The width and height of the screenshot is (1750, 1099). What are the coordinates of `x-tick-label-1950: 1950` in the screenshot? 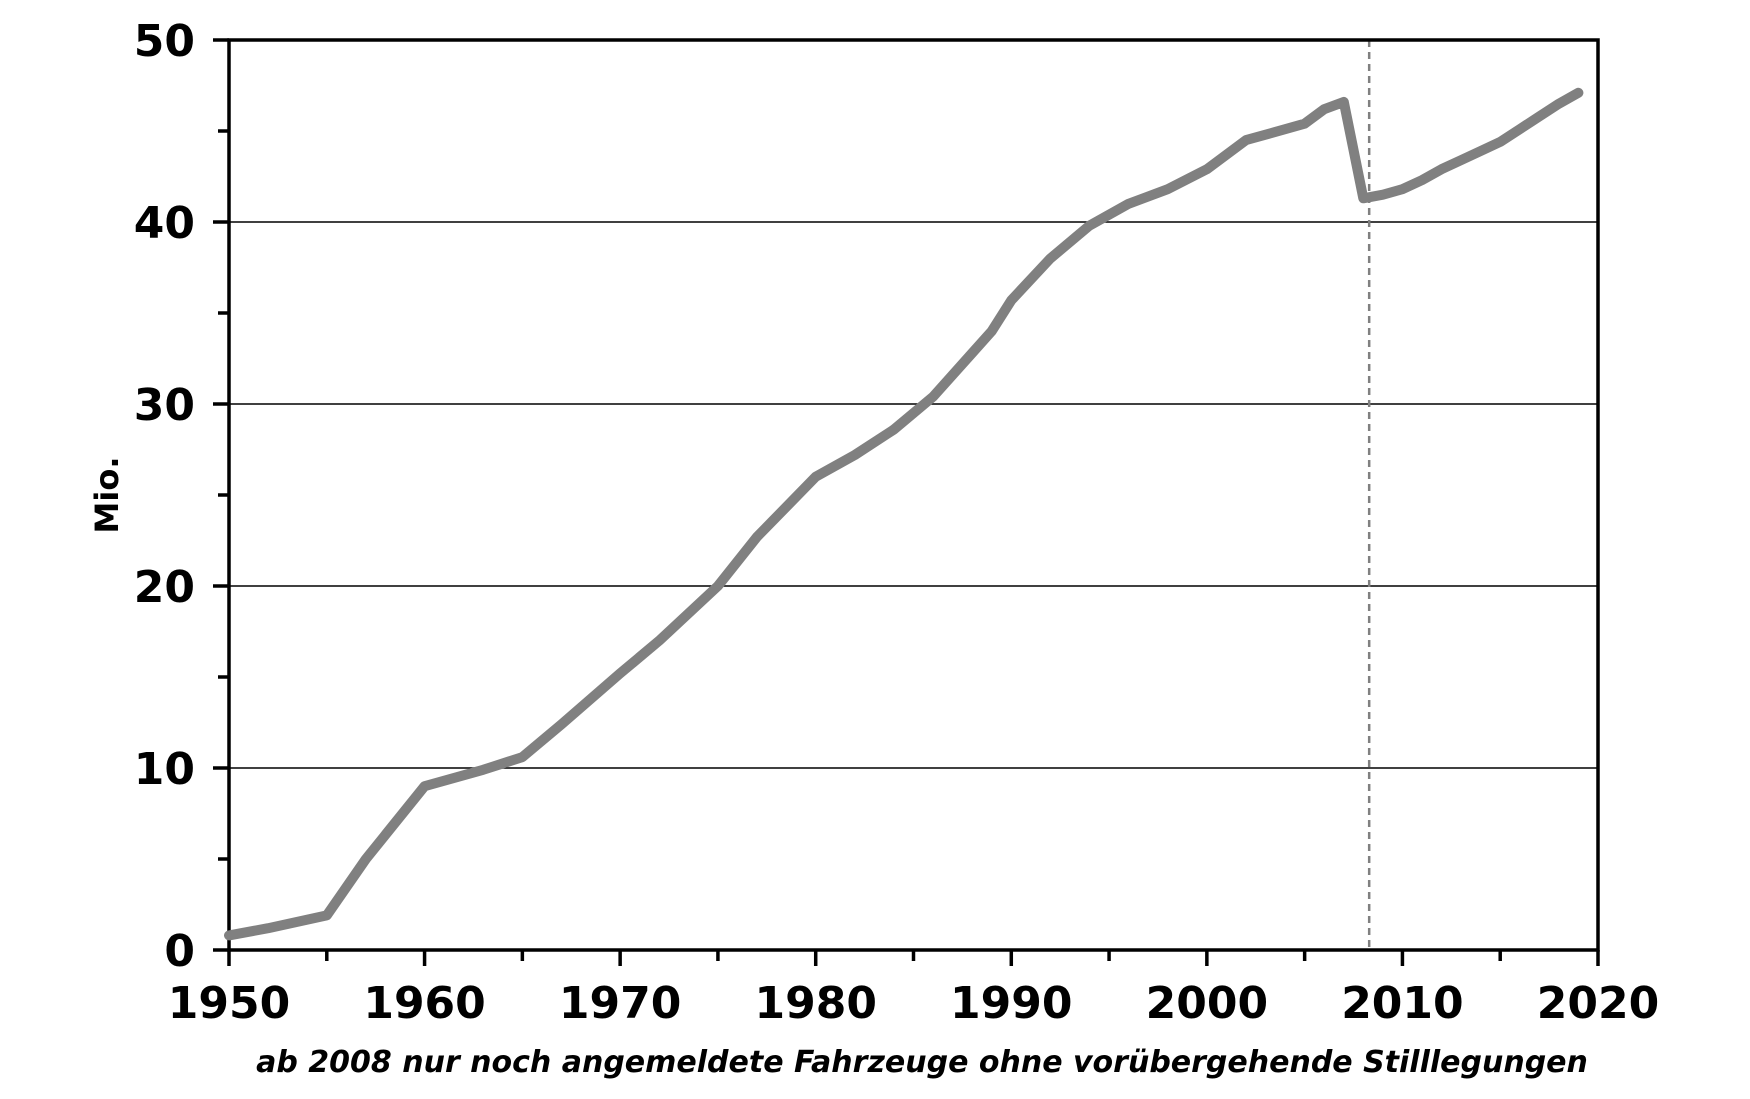 It's located at (229, 1003).